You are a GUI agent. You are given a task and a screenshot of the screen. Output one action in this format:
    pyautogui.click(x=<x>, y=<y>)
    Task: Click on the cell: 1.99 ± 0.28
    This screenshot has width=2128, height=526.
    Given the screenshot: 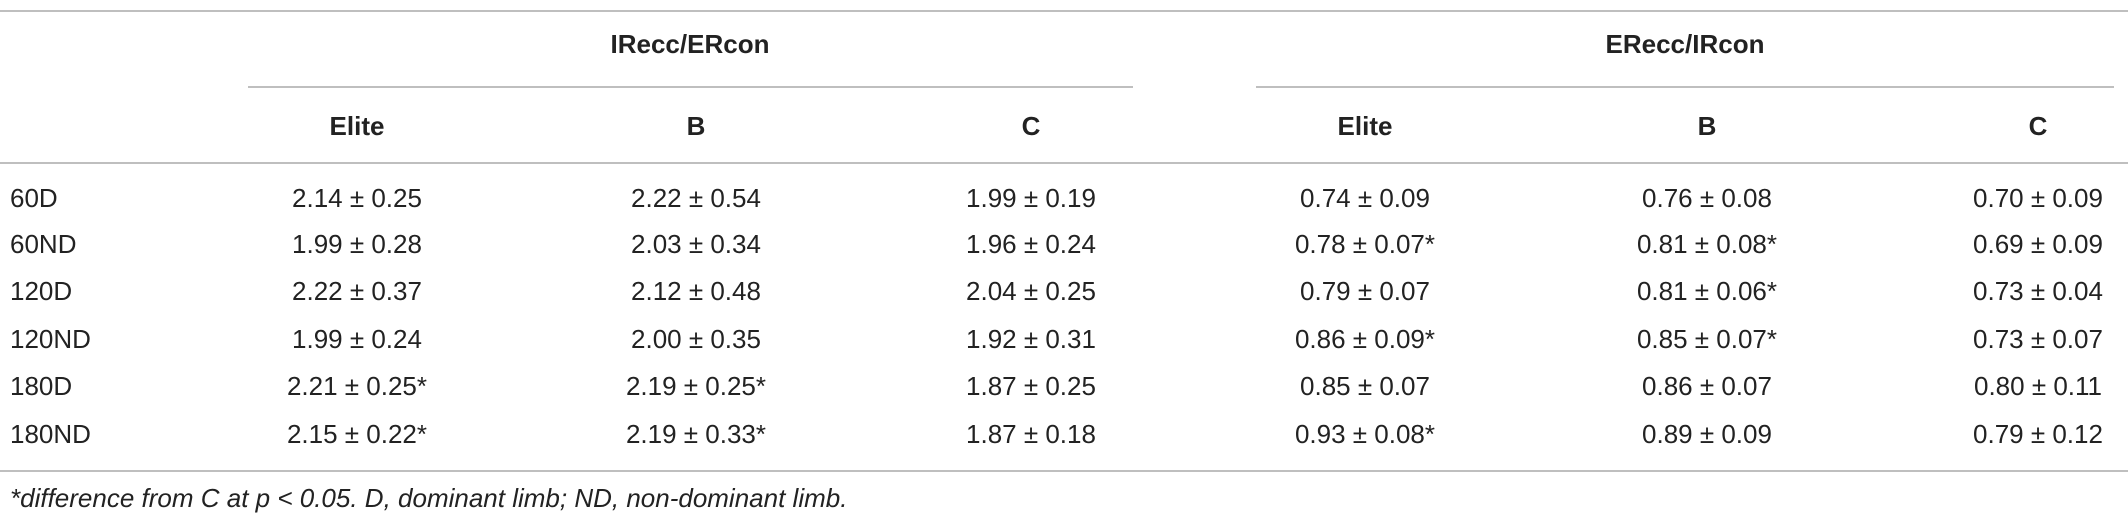 What is the action you would take?
    pyautogui.click(x=357, y=244)
    